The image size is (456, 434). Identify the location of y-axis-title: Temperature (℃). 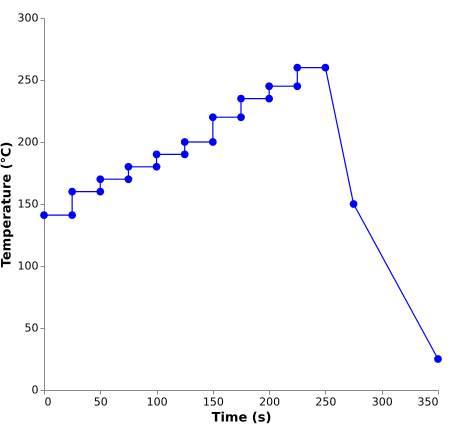
(7, 205).